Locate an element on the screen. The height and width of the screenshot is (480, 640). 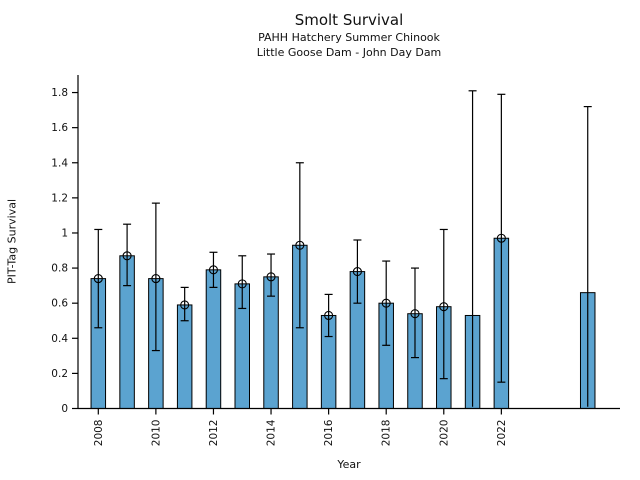
y-tick-label-0.8: 0.8 is located at coordinates (59, 269).